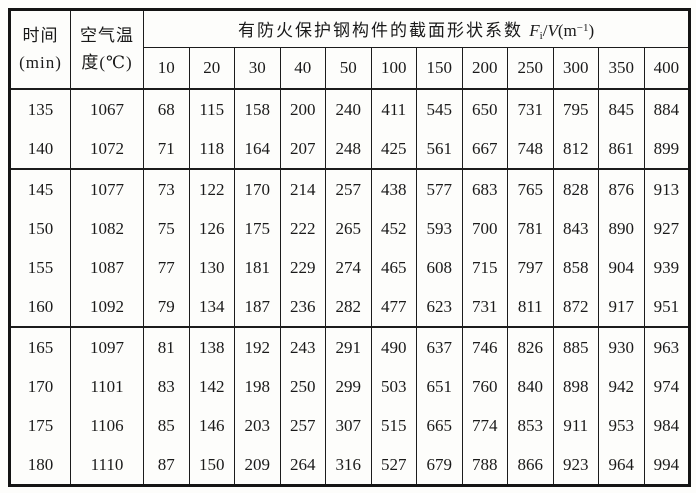  Describe the element at coordinates (667, 425) in the screenshot. I see `coefficient-cell: 984` at that location.